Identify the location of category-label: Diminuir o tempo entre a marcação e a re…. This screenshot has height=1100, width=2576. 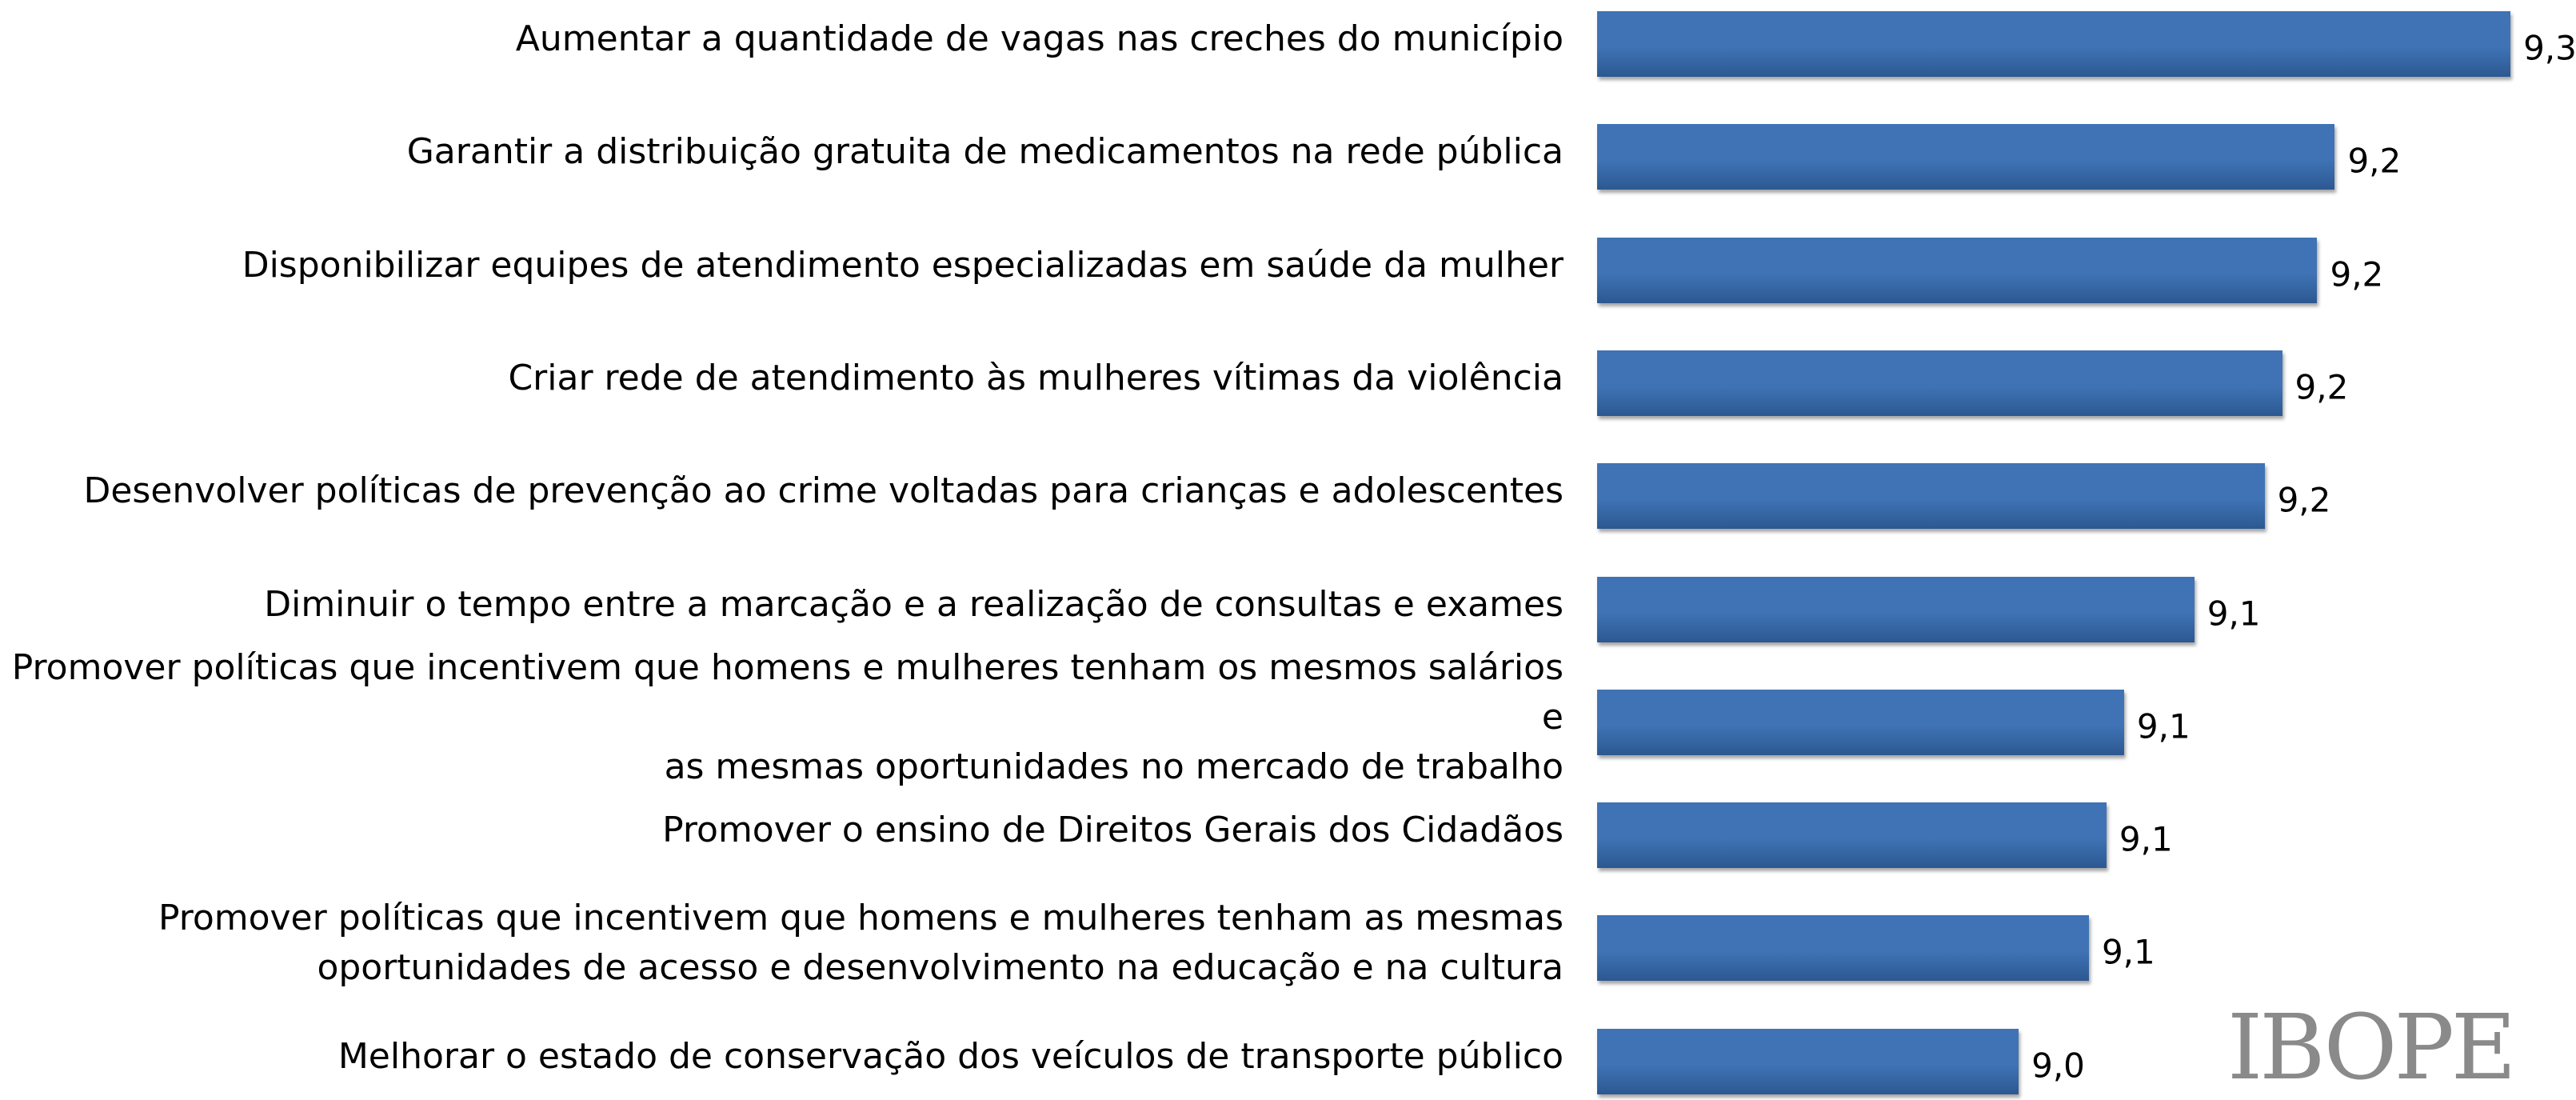
(914, 604).